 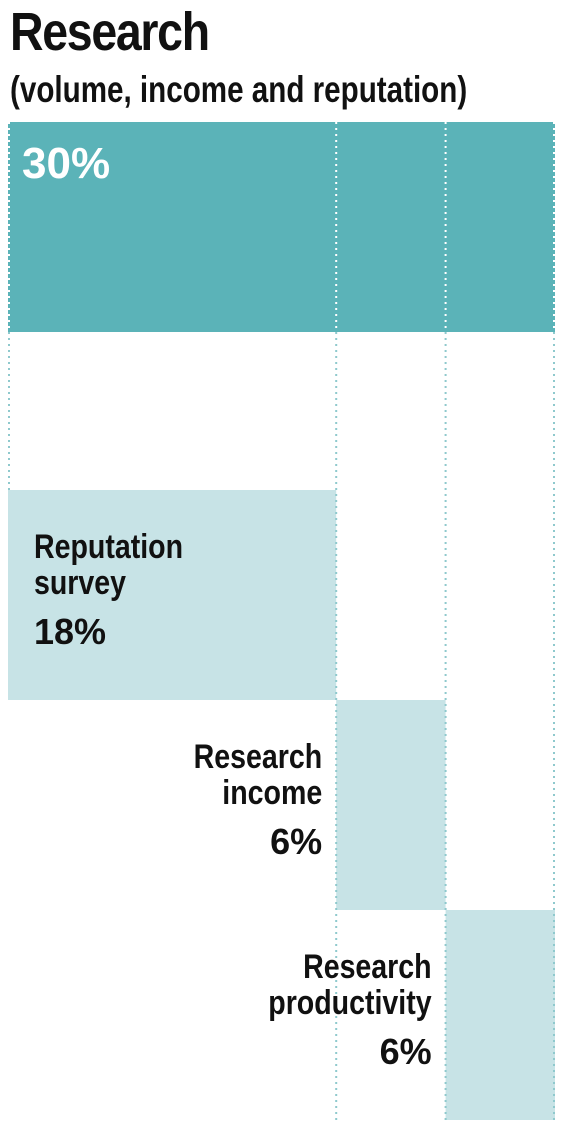 I want to click on component-value-label-0: 18%, so click(x=70, y=631).